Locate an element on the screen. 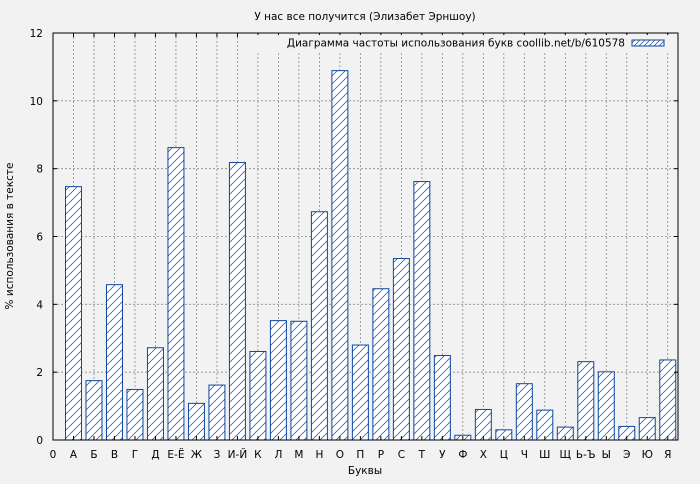 The width and height of the screenshot is (700, 484). y-tick-label: 4 is located at coordinates (39, 305).